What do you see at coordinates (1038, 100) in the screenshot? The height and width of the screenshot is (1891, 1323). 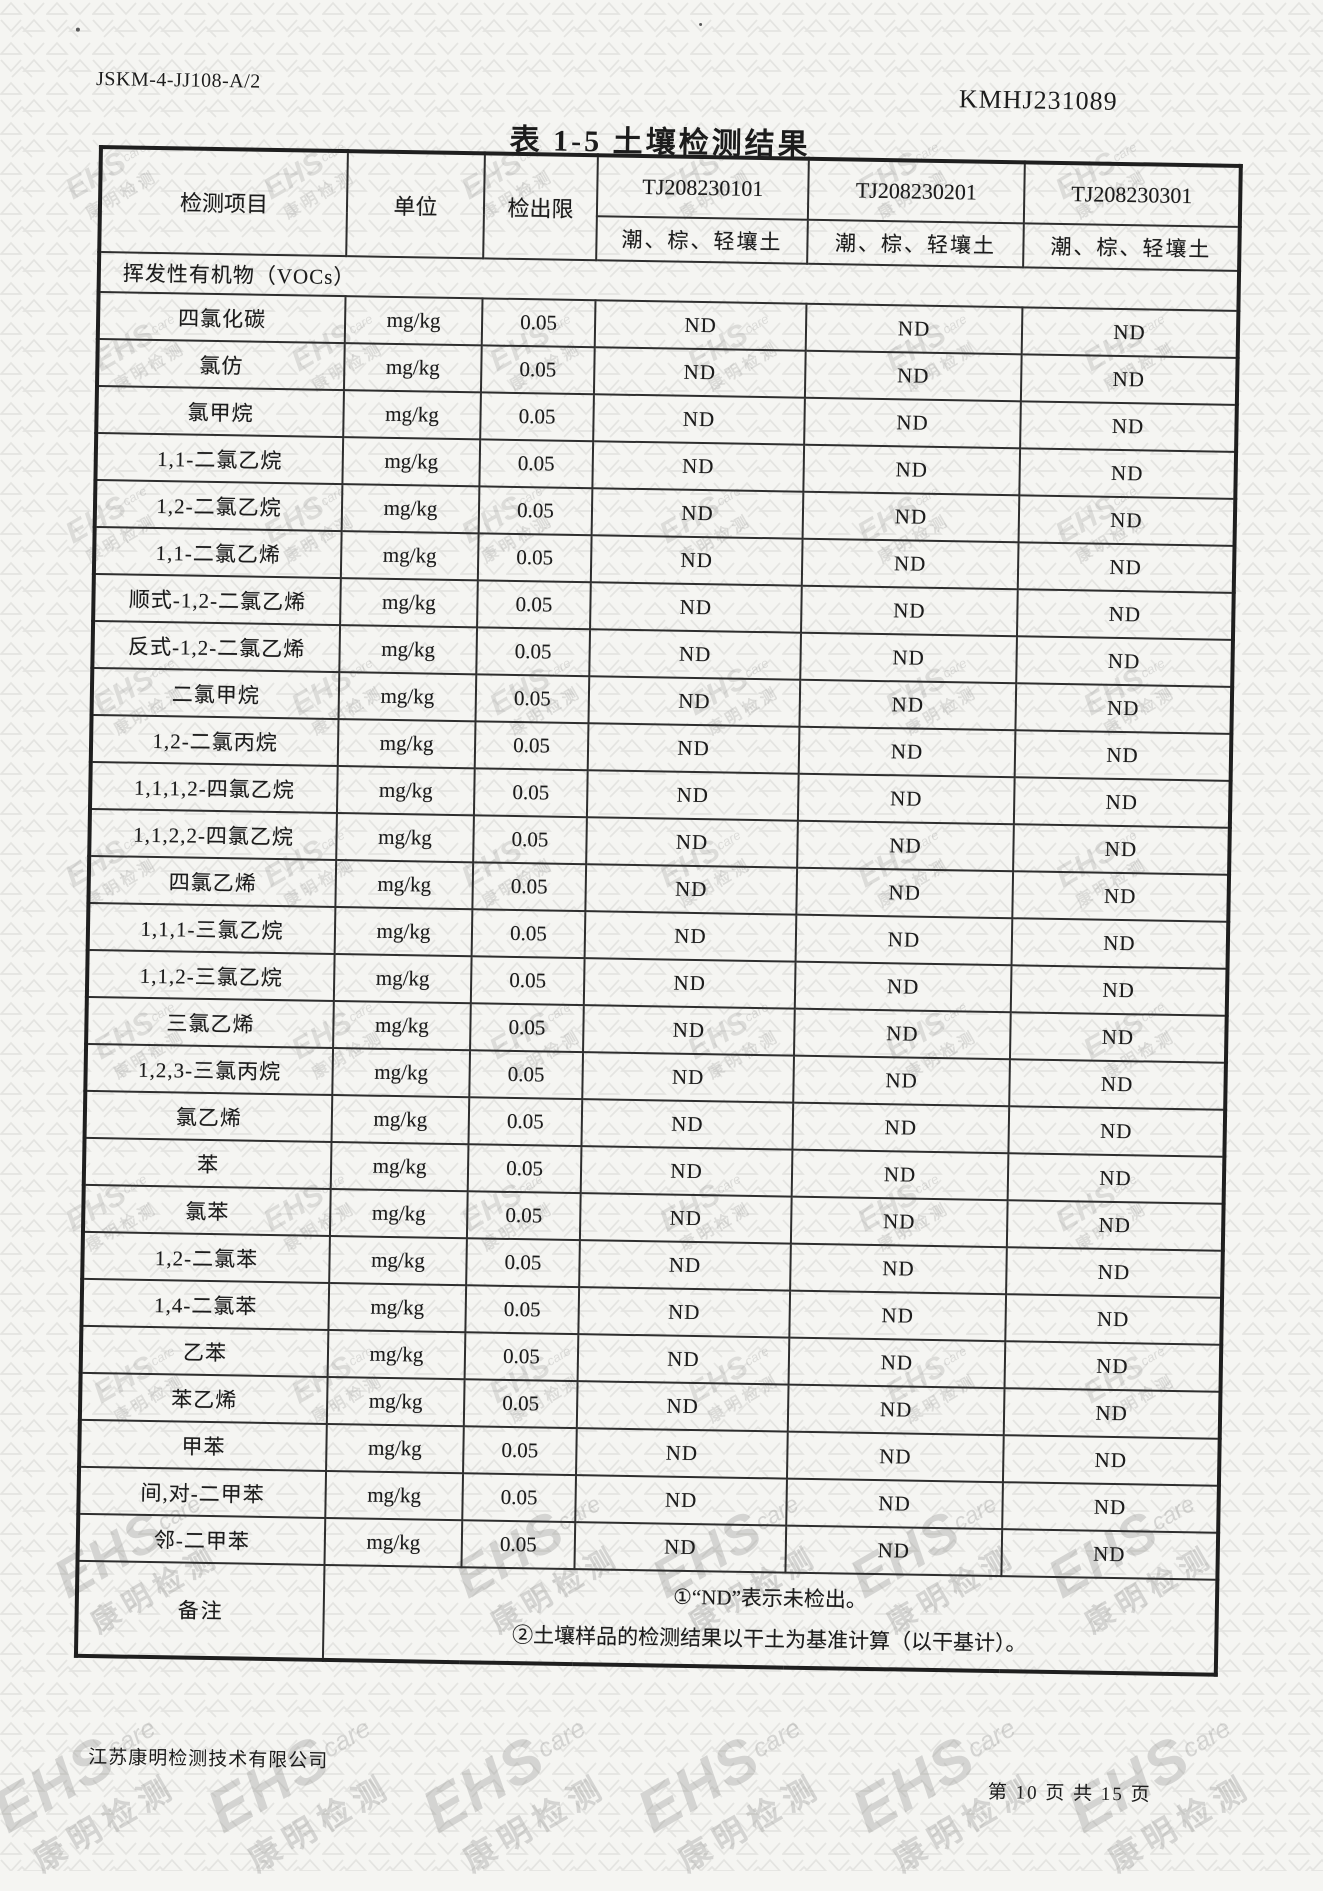 I see `report-number: KMHJ231089` at bounding box center [1038, 100].